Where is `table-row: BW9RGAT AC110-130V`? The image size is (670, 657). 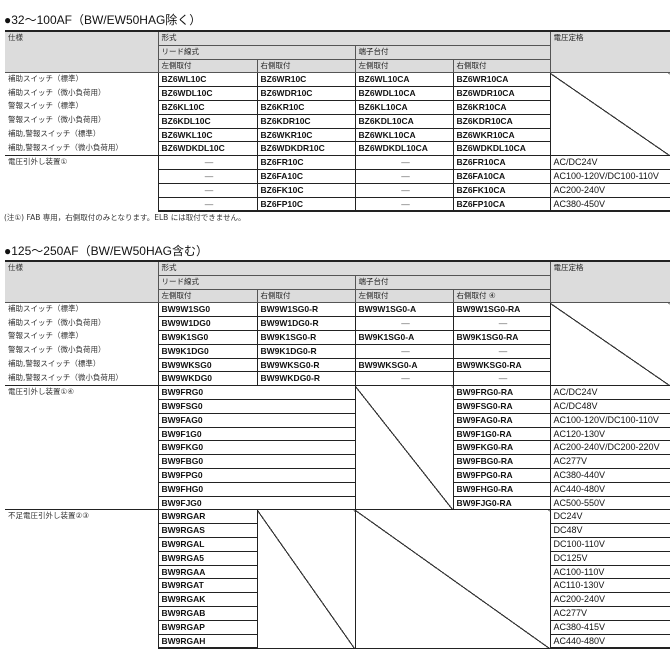 table-row: BW9RGAT AC110-130V is located at coordinates (337, 586).